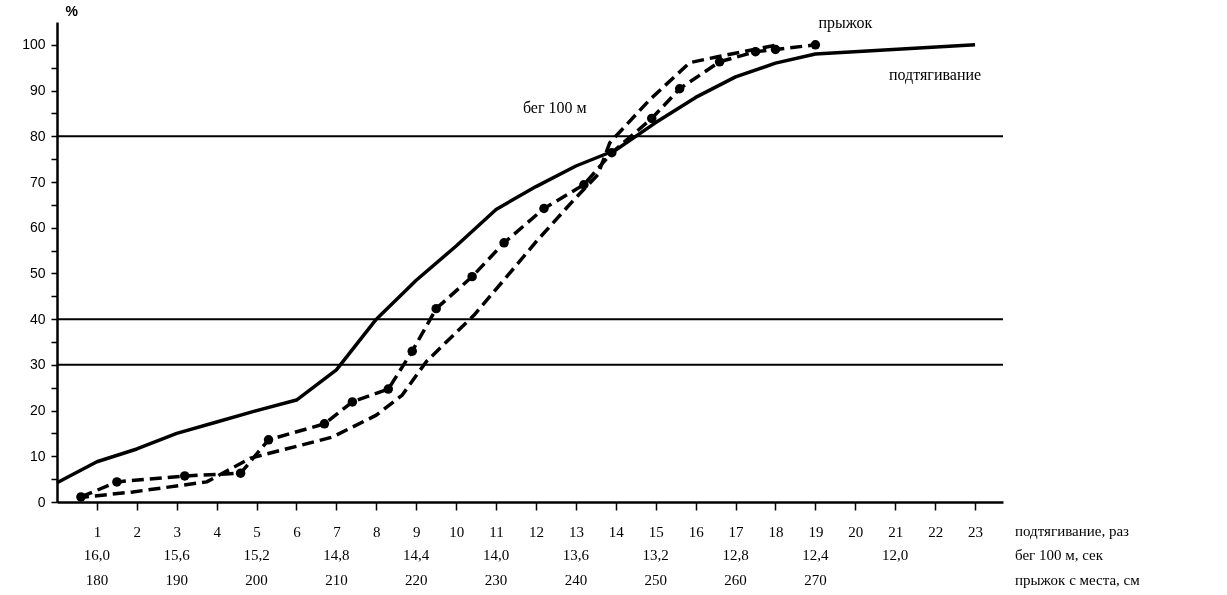  Describe the element at coordinates (34, 44) in the screenshot. I see `y-tick-label: 100` at that location.